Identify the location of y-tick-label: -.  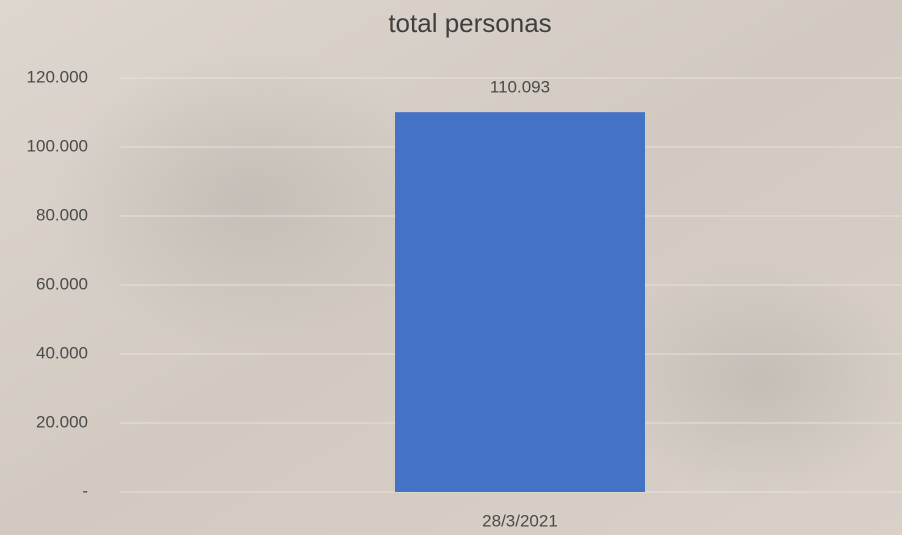
(85, 490).